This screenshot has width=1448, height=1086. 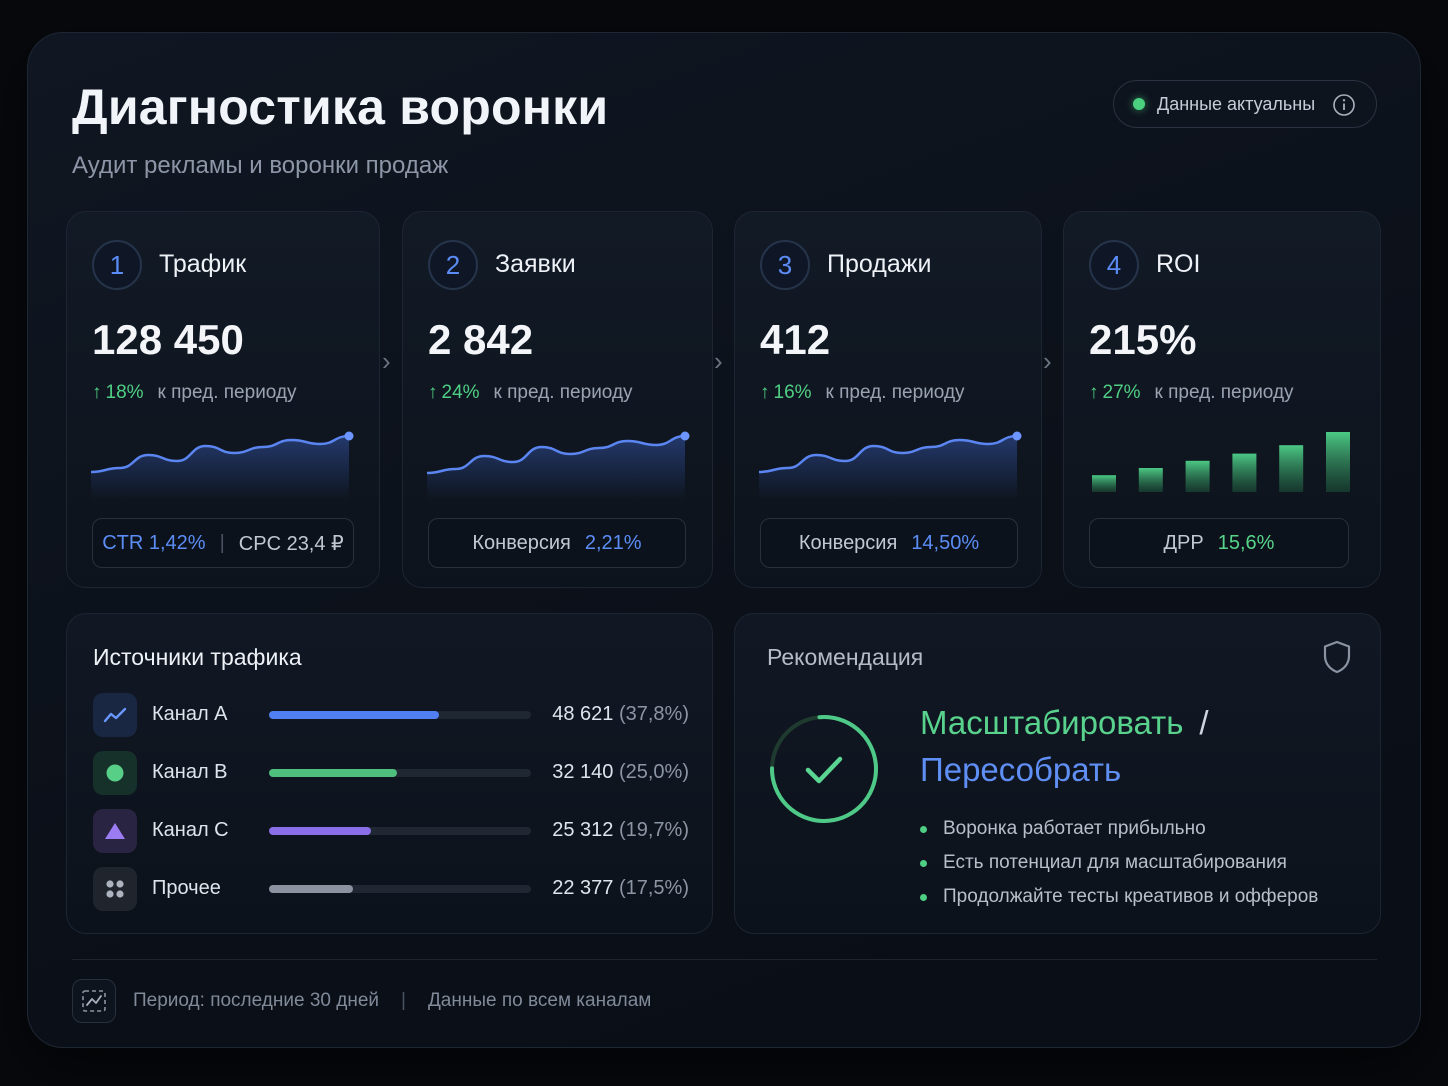 I want to click on source-count: 48 621, so click(x=583, y=714).